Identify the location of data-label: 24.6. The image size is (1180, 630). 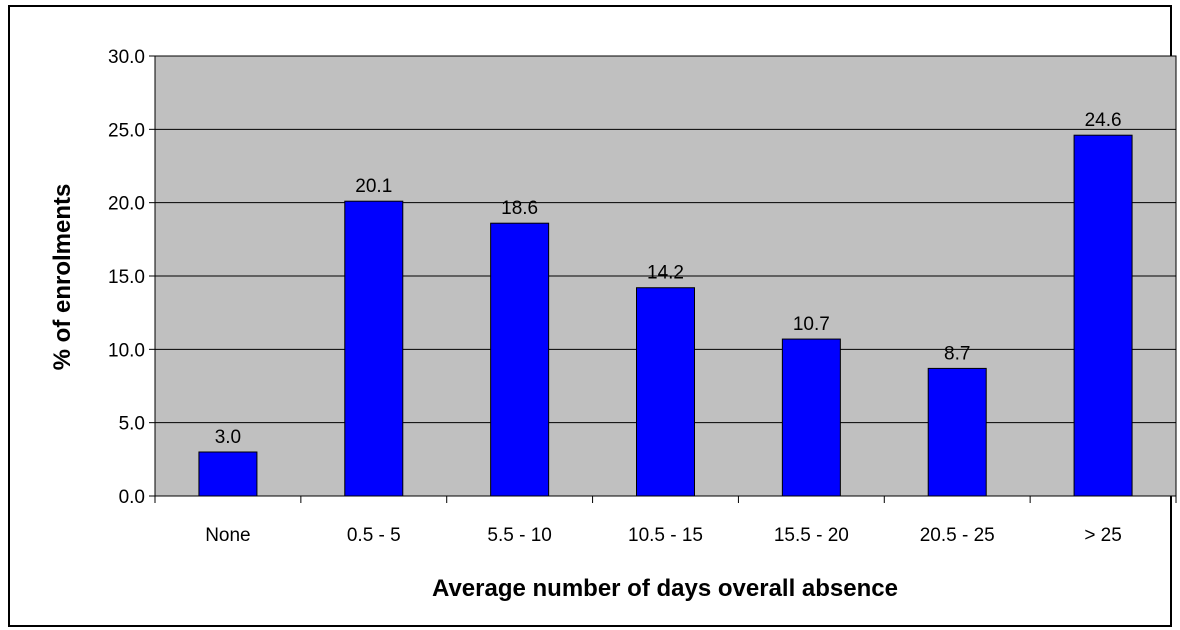
(1103, 120).